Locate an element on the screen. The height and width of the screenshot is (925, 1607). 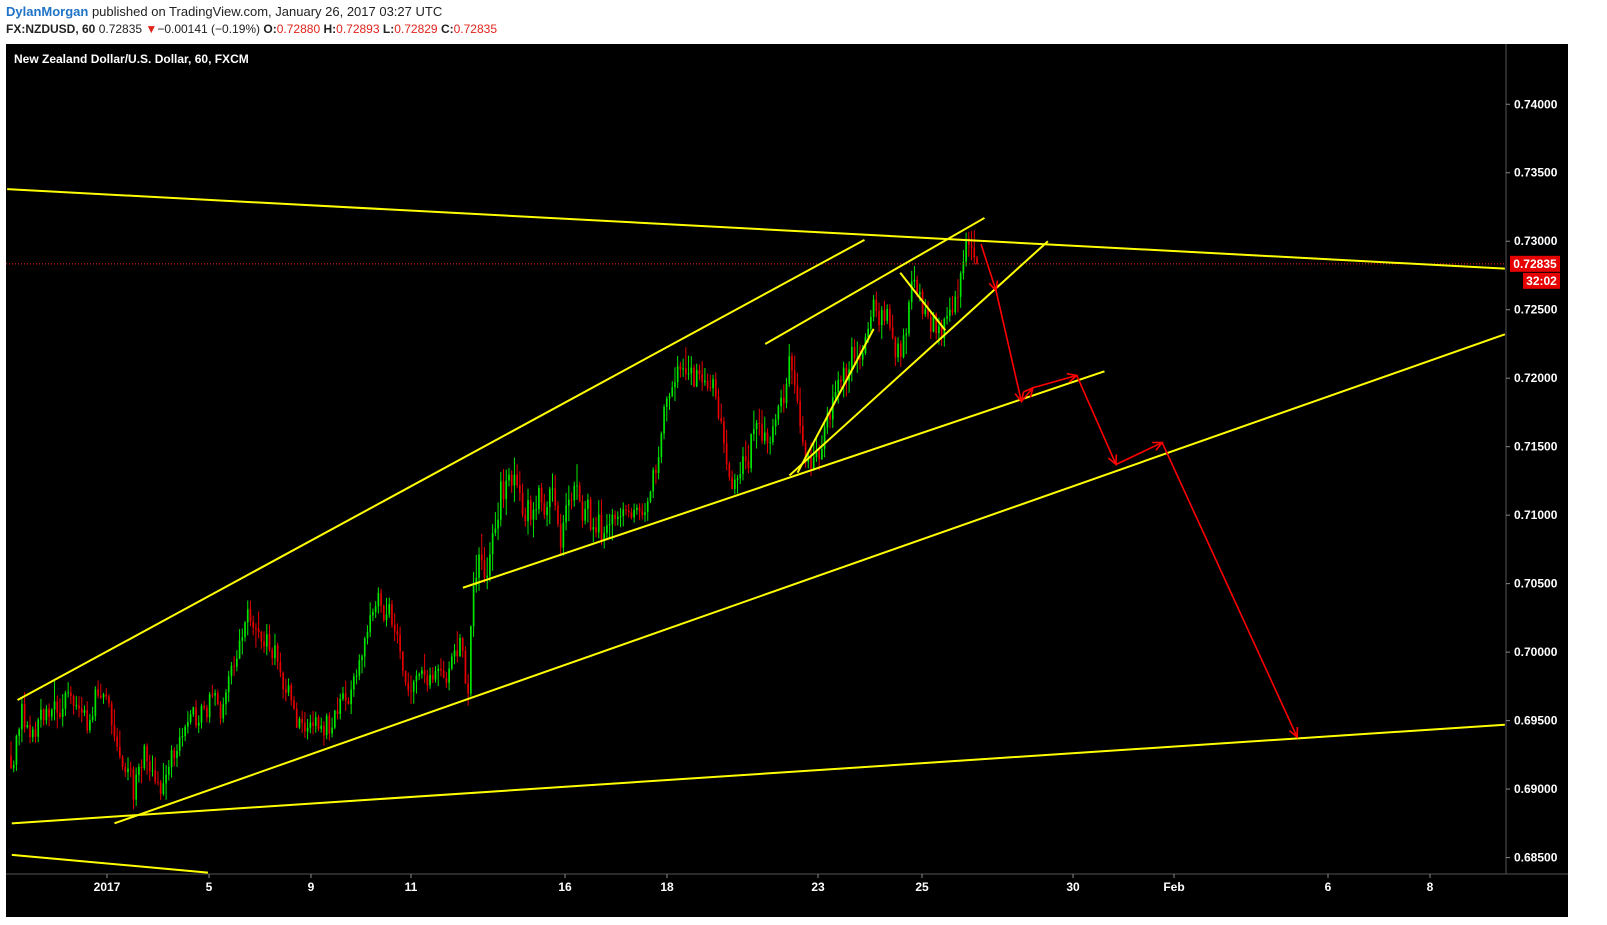
price-tick-label: 0.73000 is located at coordinates (1536, 241).